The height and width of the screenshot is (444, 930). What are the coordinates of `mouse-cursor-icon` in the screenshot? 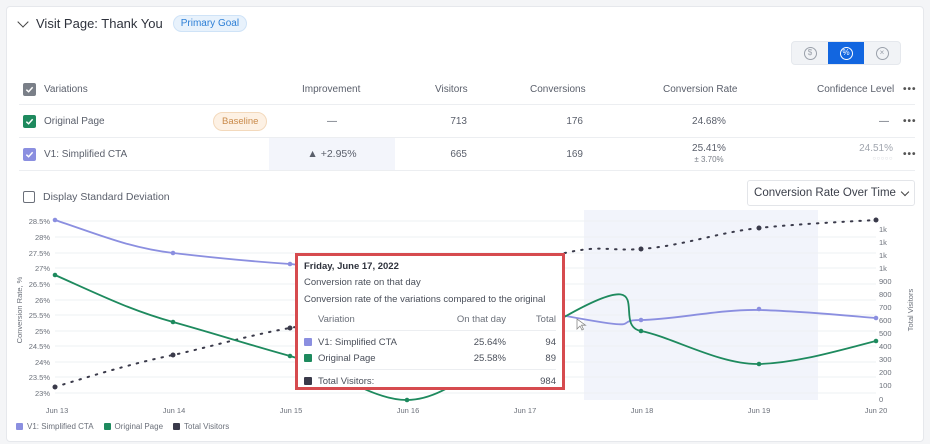 It's located at (581, 324).